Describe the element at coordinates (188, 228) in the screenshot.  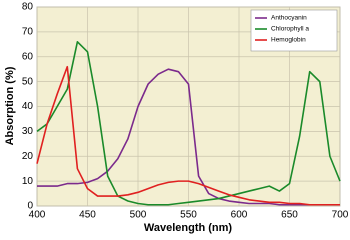
I see `x-axis-title: Wavelength (nm)` at that location.